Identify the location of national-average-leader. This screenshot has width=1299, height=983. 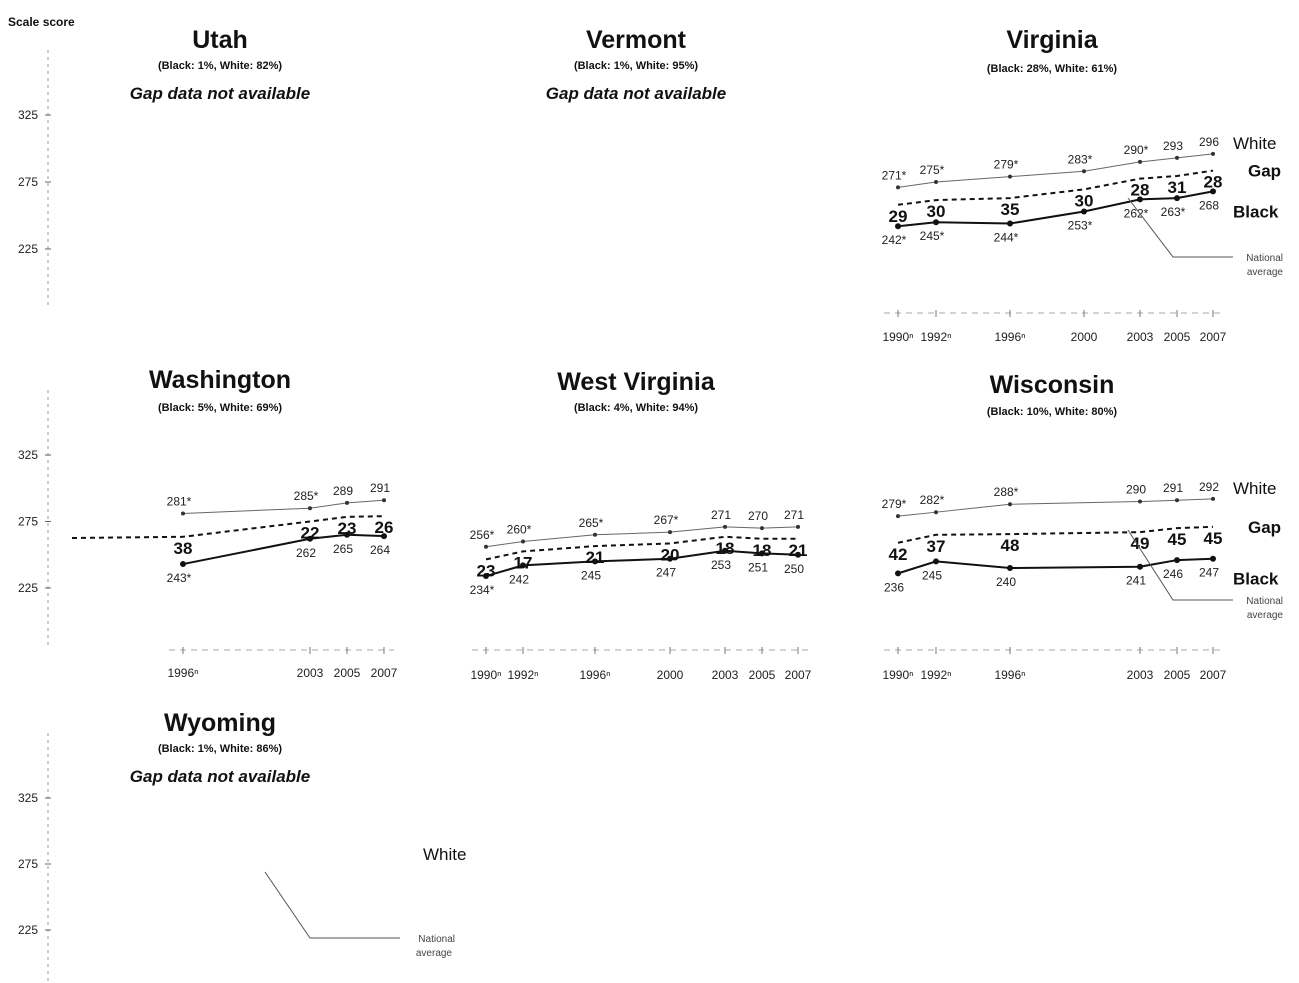
(1180, 565).